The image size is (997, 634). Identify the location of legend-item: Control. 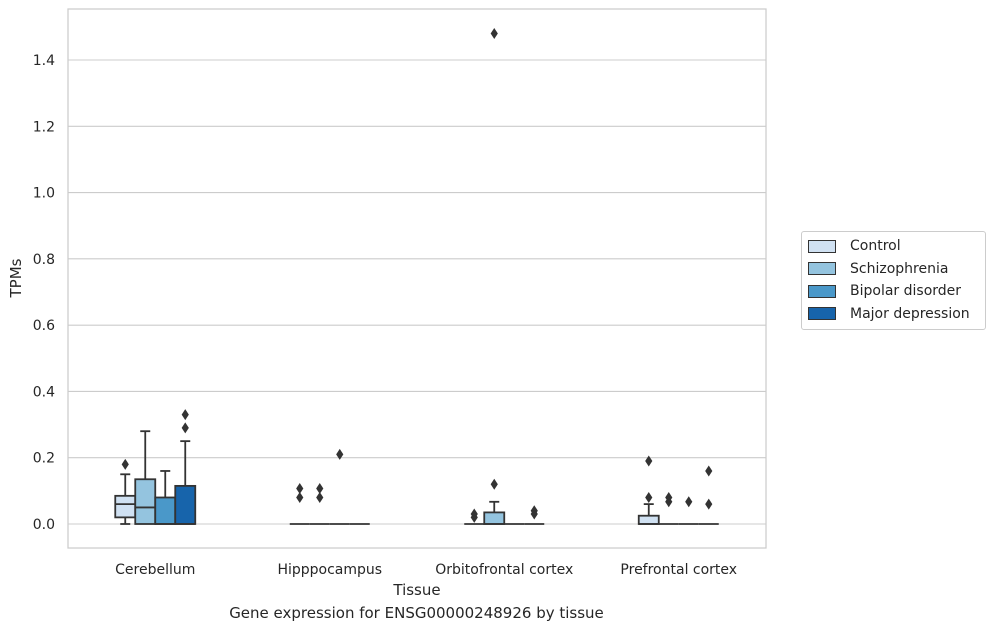
(893, 246).